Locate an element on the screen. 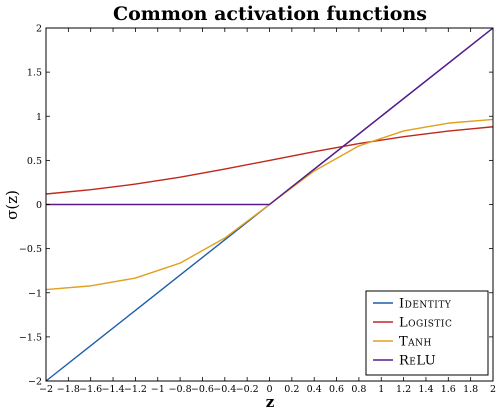 This screenshot has height=411, width=500. x-tick-label: −2 is located at coordinates (46, 389).